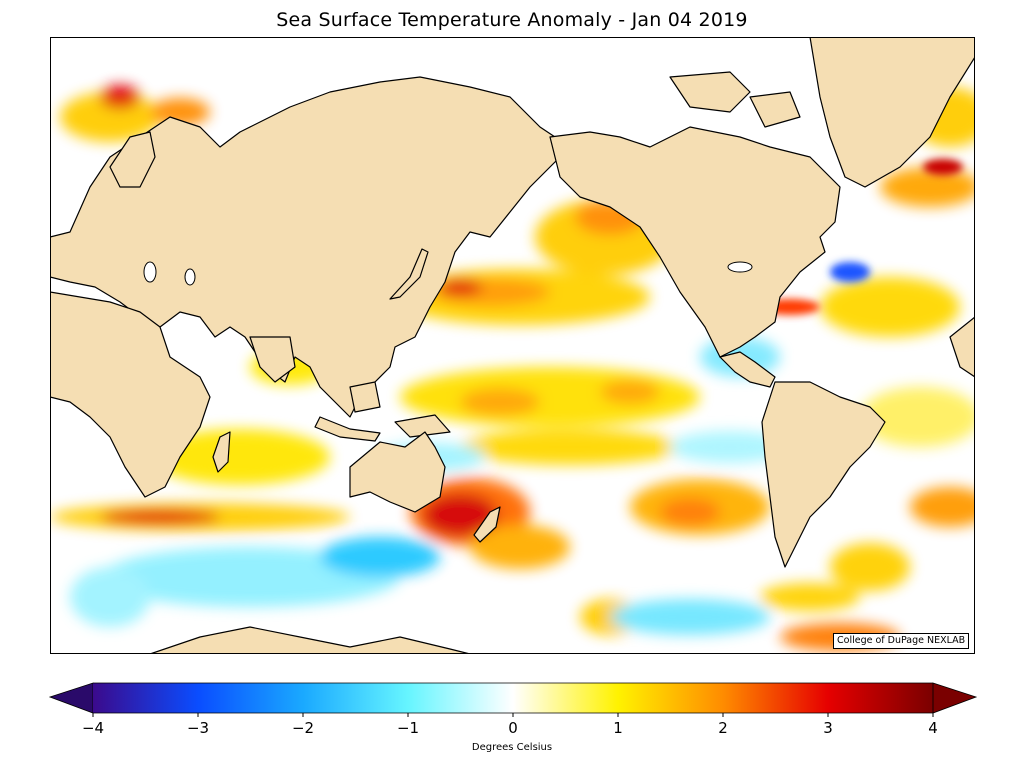 The width and height of the screenshot is (1024, 768). I want to click on landmass-australia, so click(397, 472).